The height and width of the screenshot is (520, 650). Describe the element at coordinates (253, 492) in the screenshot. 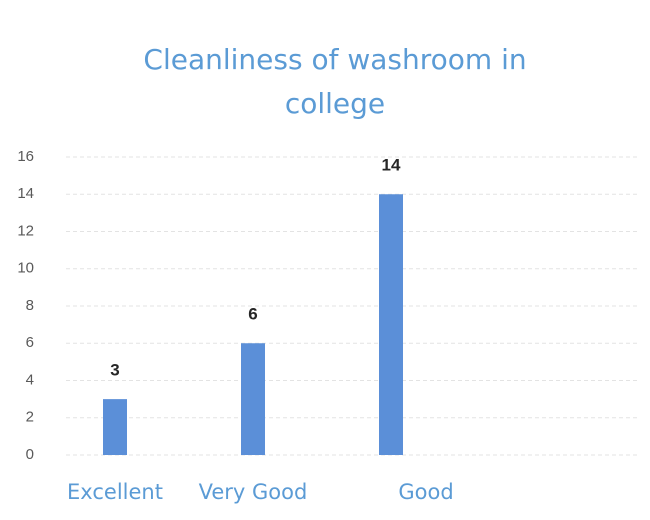

I see `x-tick-label: Very Good` at that location.